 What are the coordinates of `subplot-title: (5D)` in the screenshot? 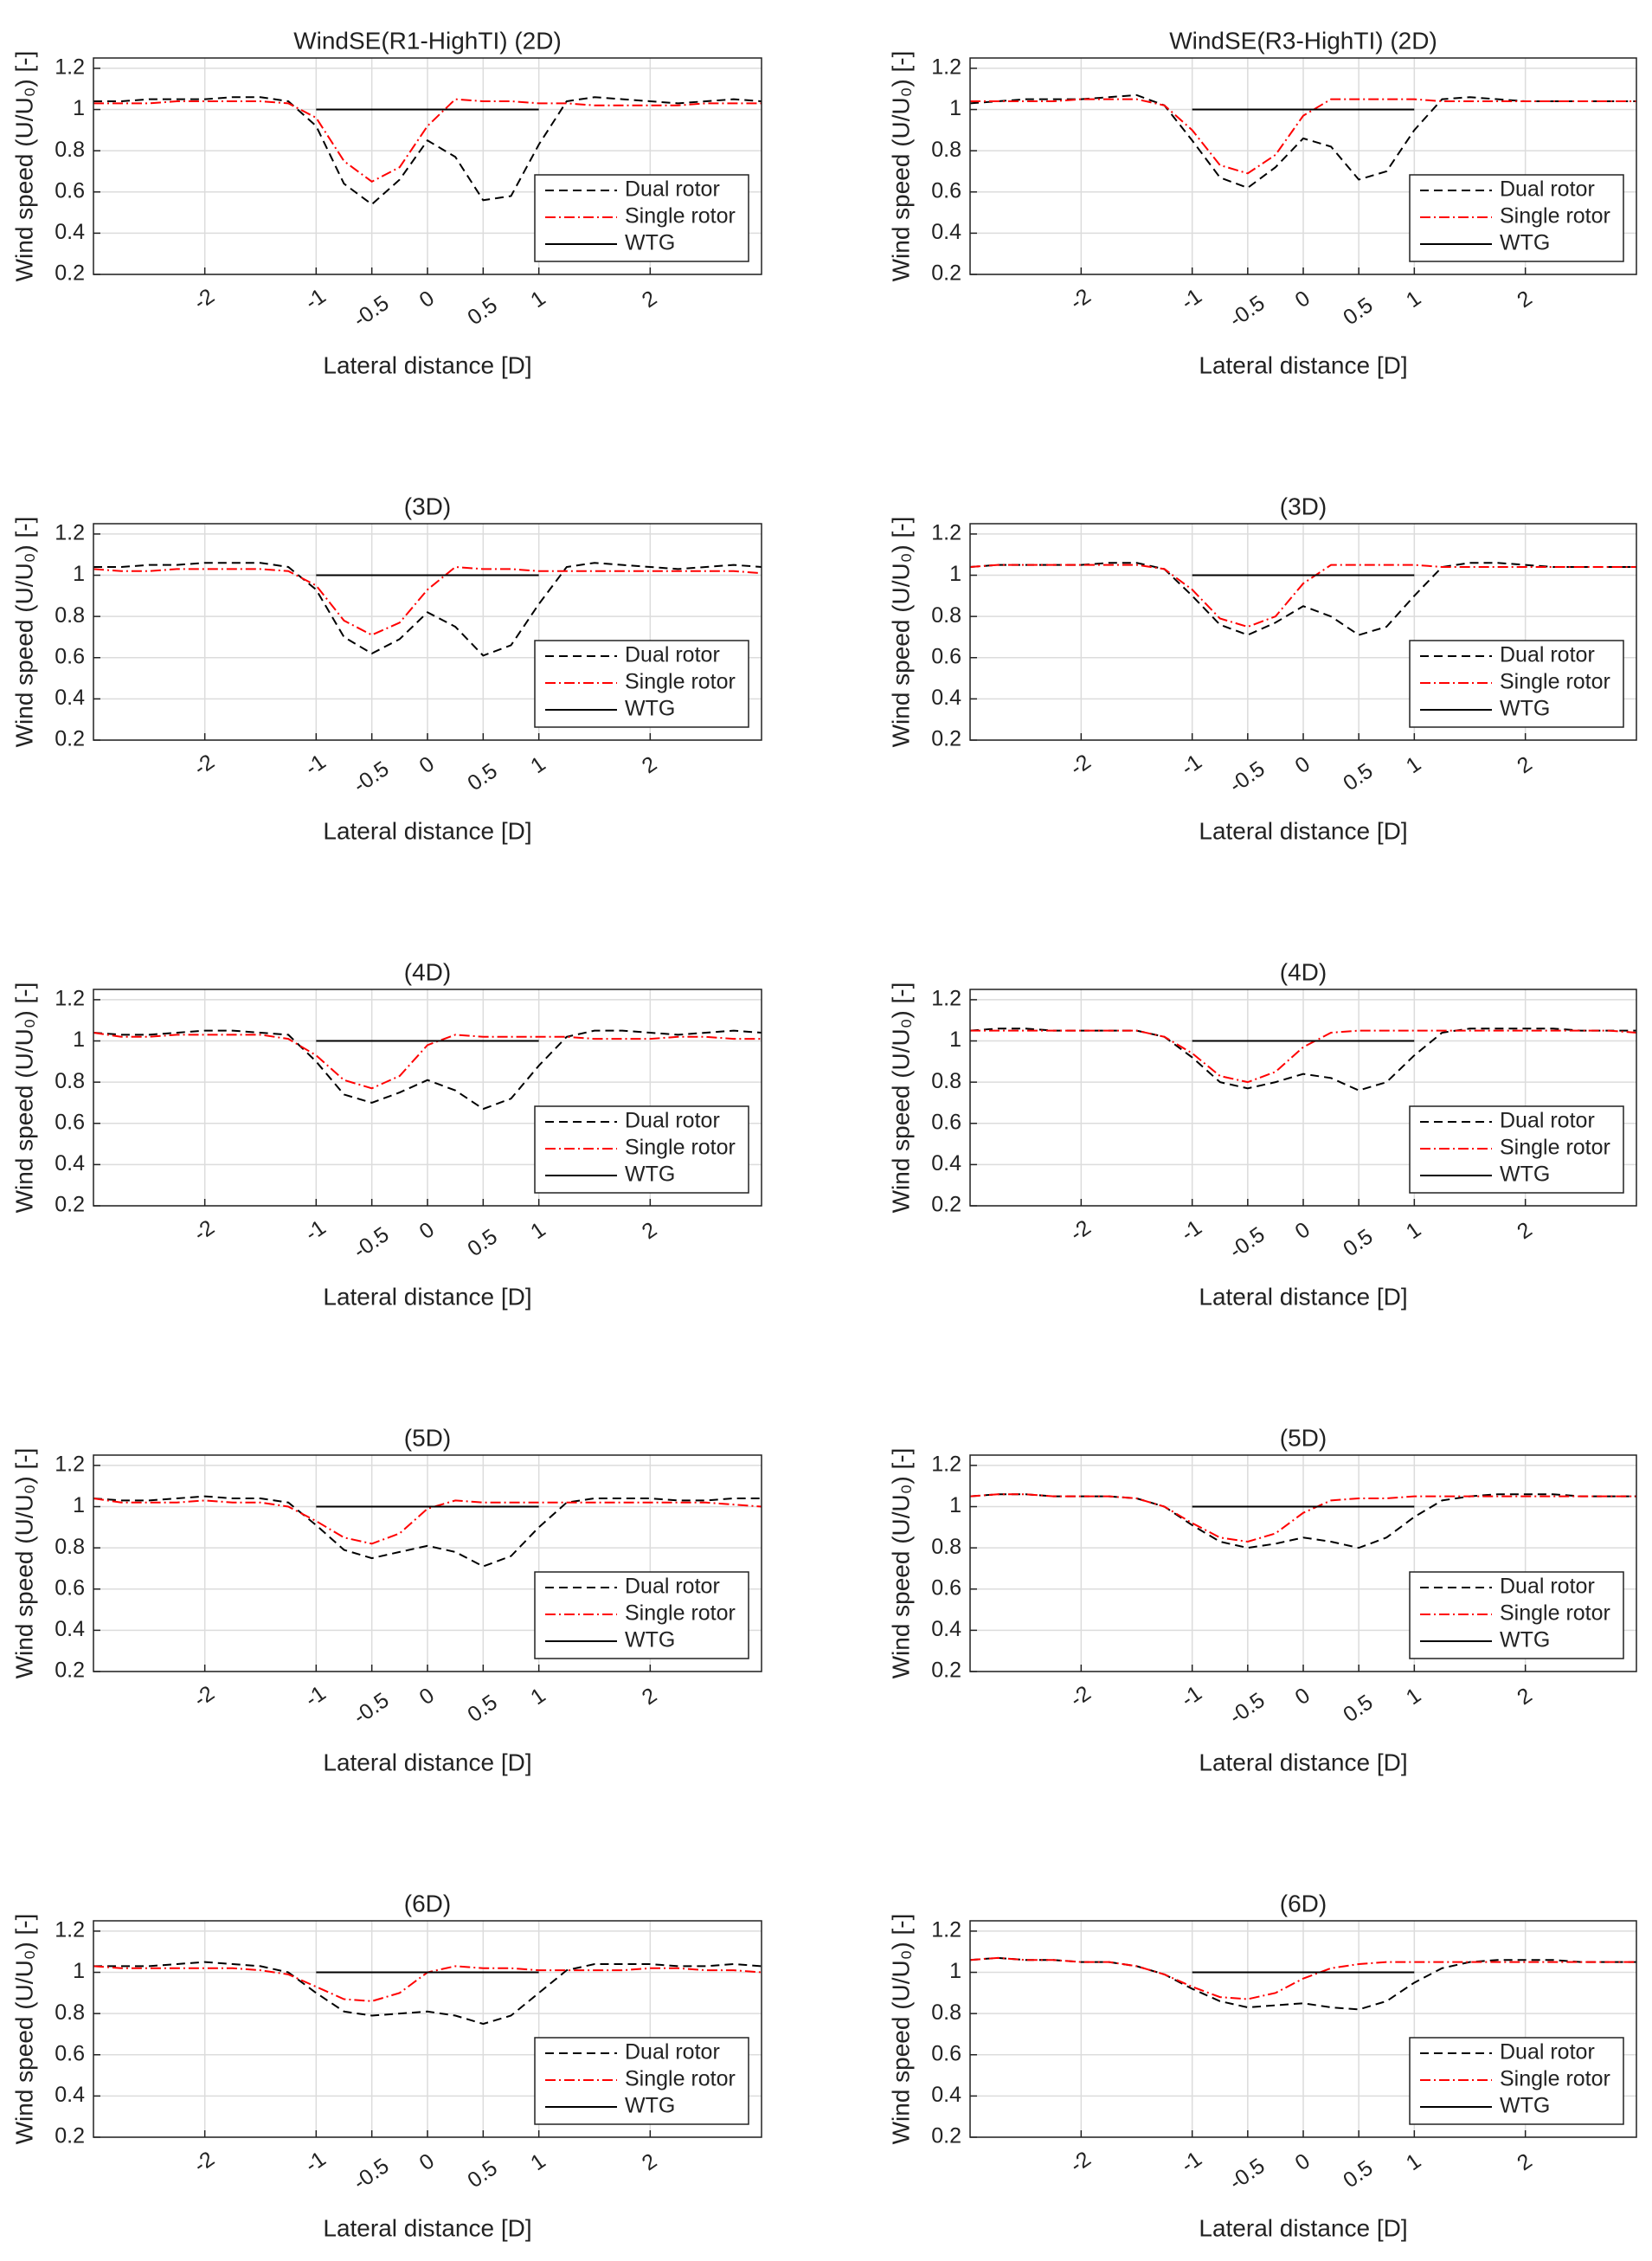 It's located at (427, 1438).